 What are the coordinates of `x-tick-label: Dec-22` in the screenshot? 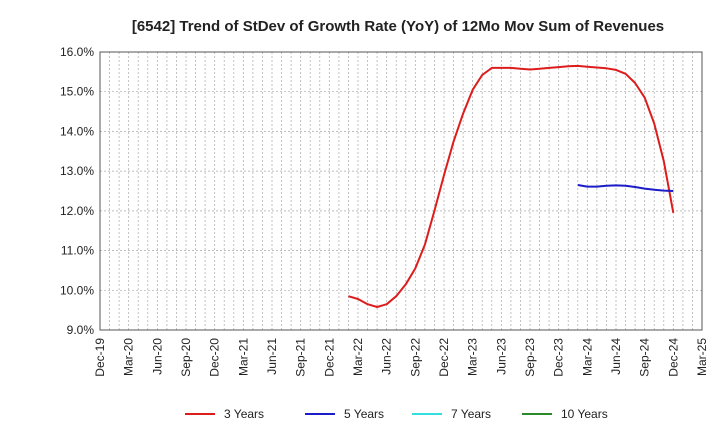 It's located at (444, 357).